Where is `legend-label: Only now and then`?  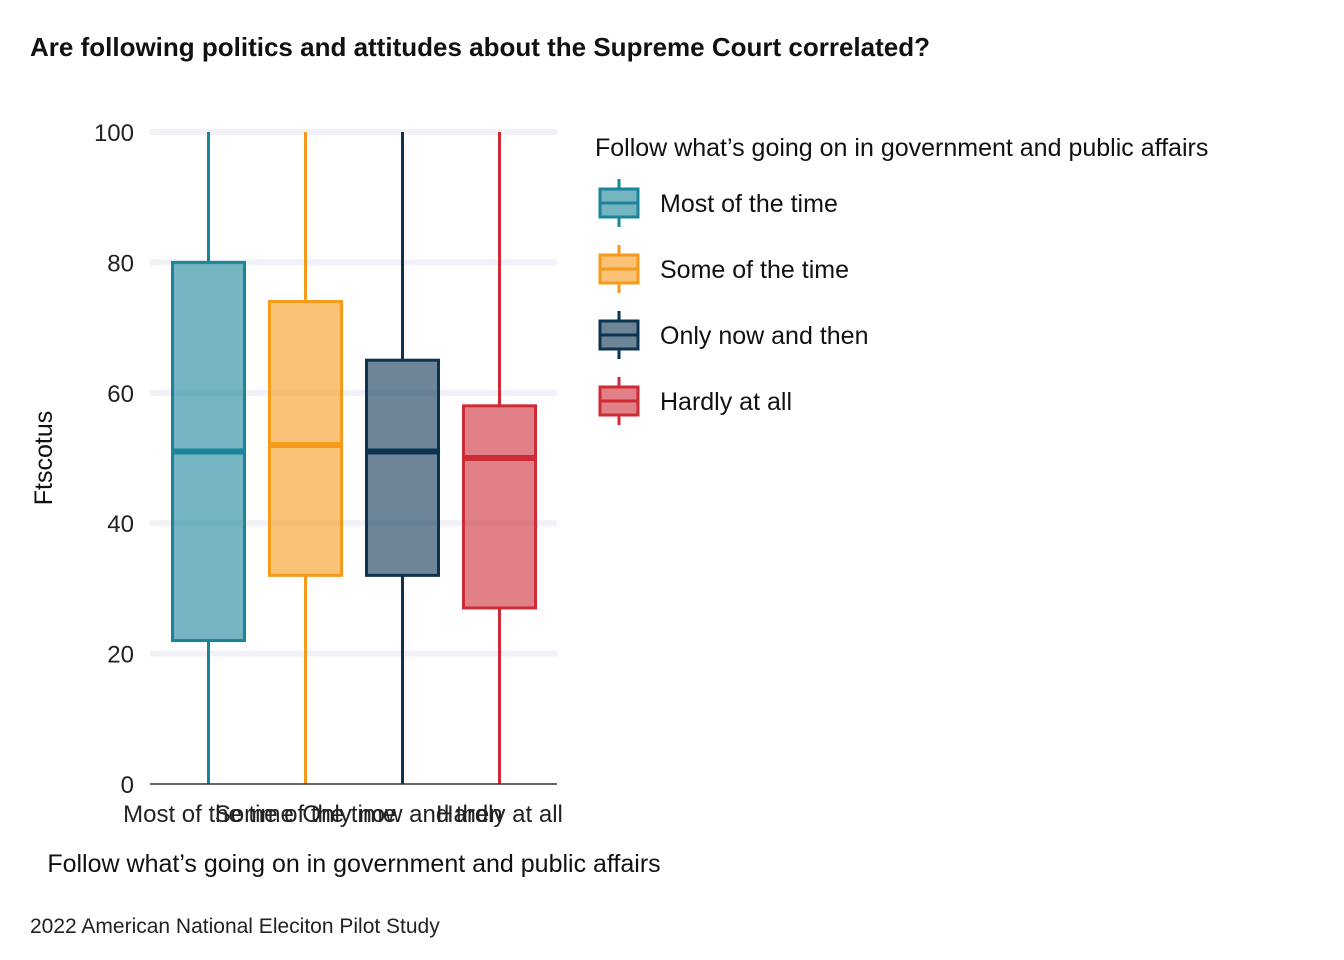 legend-label: Only now and then is located at coordinates (764, 336).